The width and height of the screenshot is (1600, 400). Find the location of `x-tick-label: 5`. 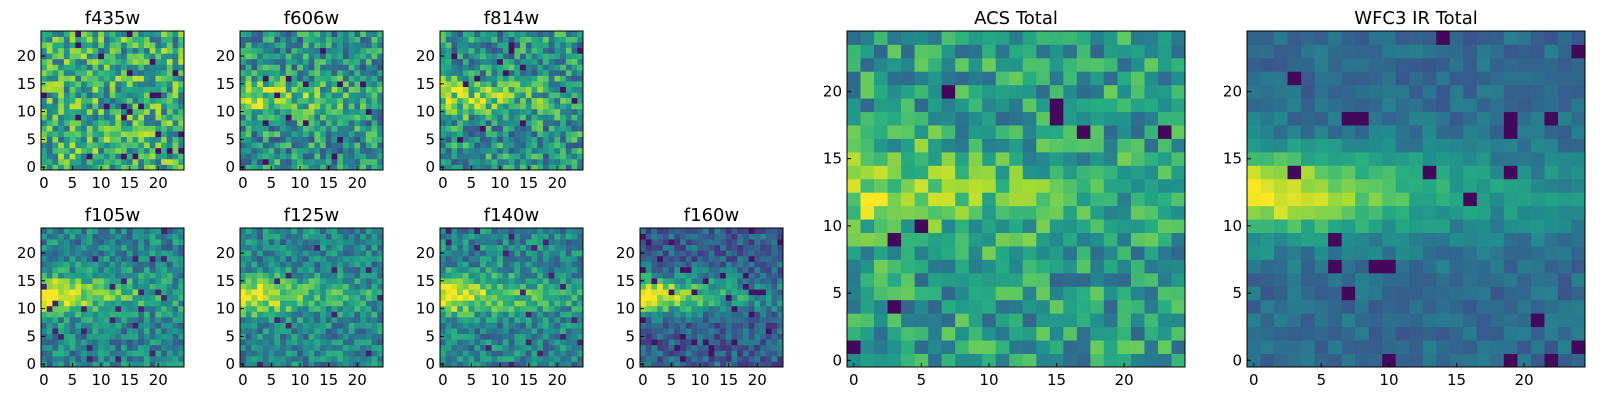

x-tick-label: 5 is located at coordinates (472, 380).